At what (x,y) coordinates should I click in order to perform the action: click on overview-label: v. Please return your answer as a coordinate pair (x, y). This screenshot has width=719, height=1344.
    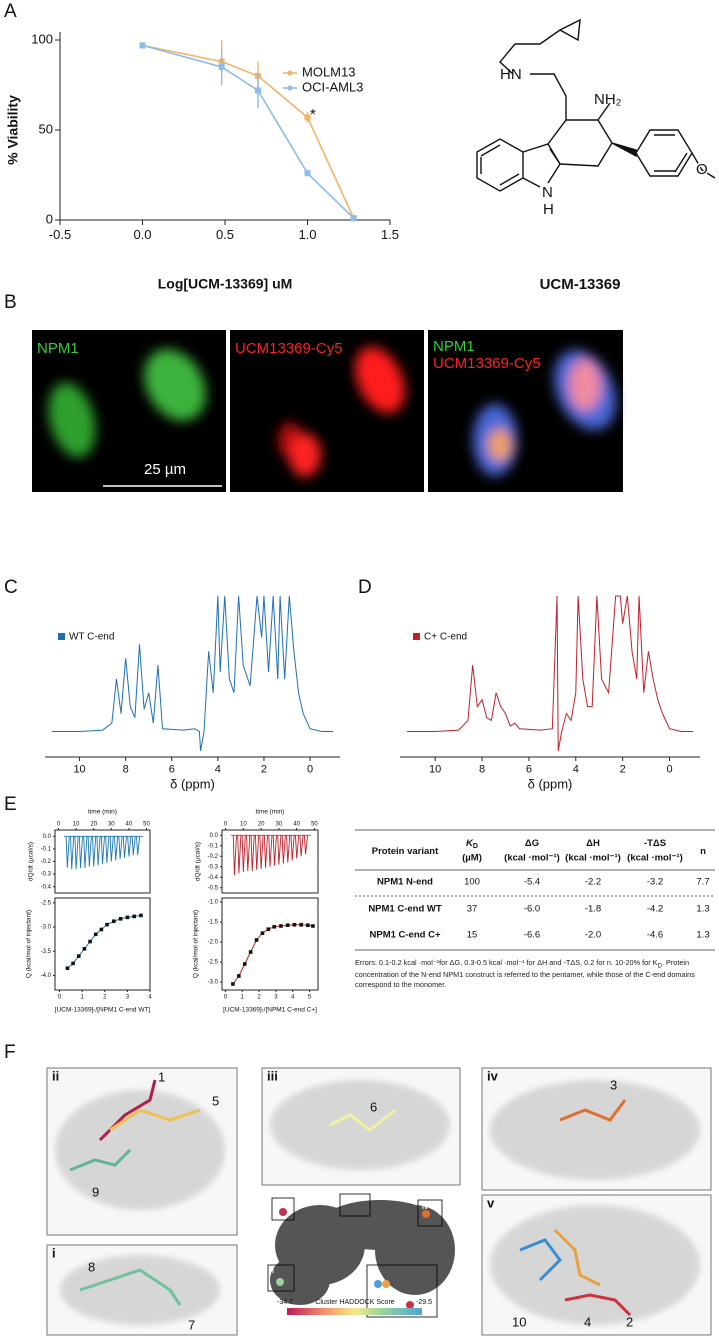
    Looking at the image, I should click on (373, 1273).